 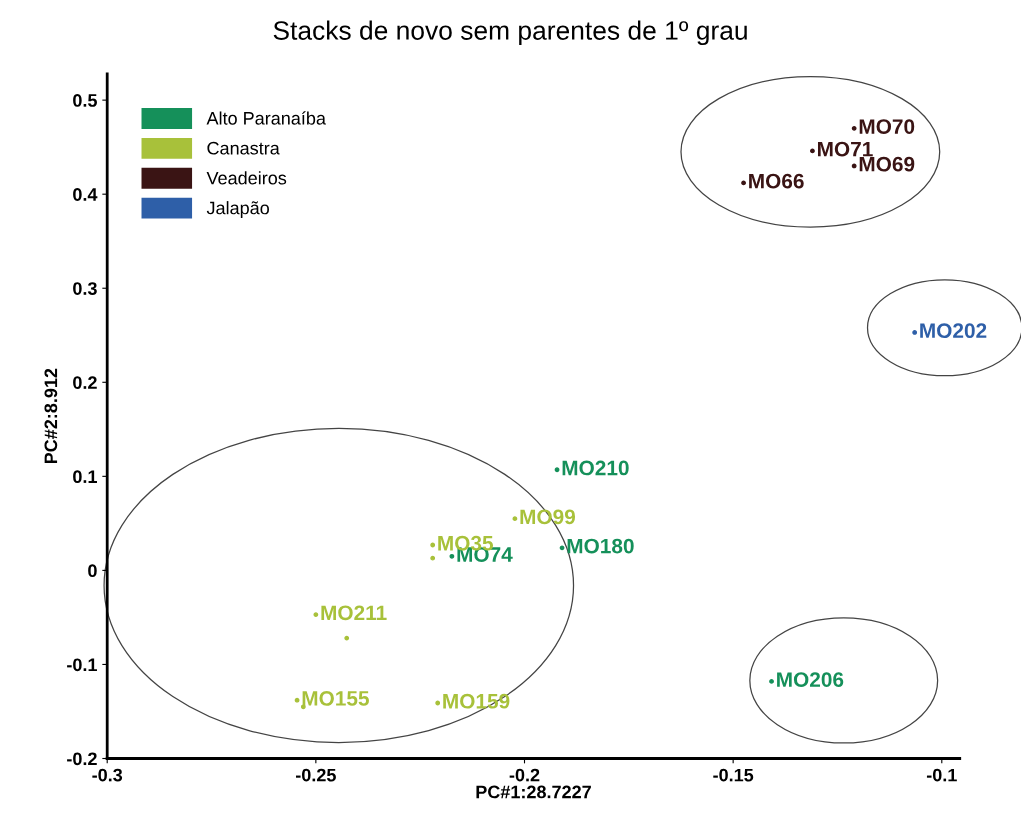 What do you see at coordinates (776, 181) in the screenshot?
I see `data-label: MO66` at bounding box center [776, 181].